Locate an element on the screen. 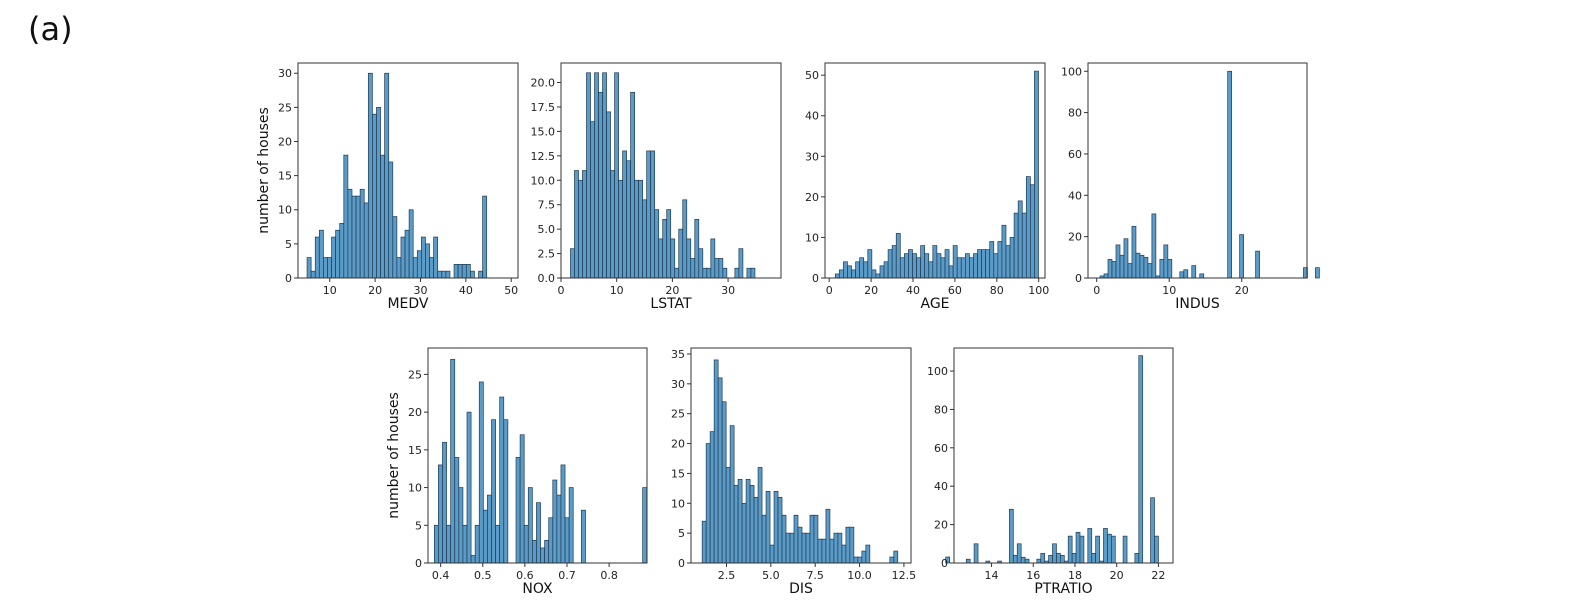 This screenshot has width=1578, height=606. y-tick-label: 25 is located at coordinates (285, 107).